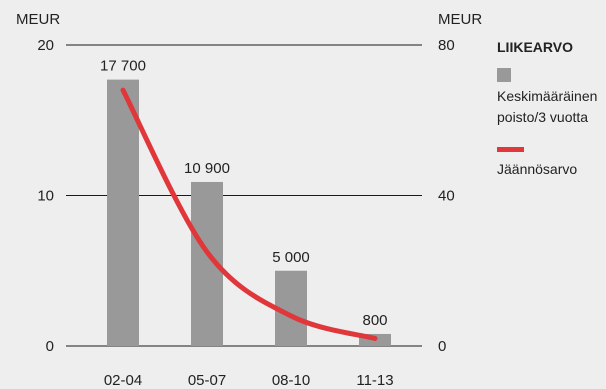  Describe the element at coordinates (207, 380) in the screenshot. I see `category-label: 05-07` at that location.